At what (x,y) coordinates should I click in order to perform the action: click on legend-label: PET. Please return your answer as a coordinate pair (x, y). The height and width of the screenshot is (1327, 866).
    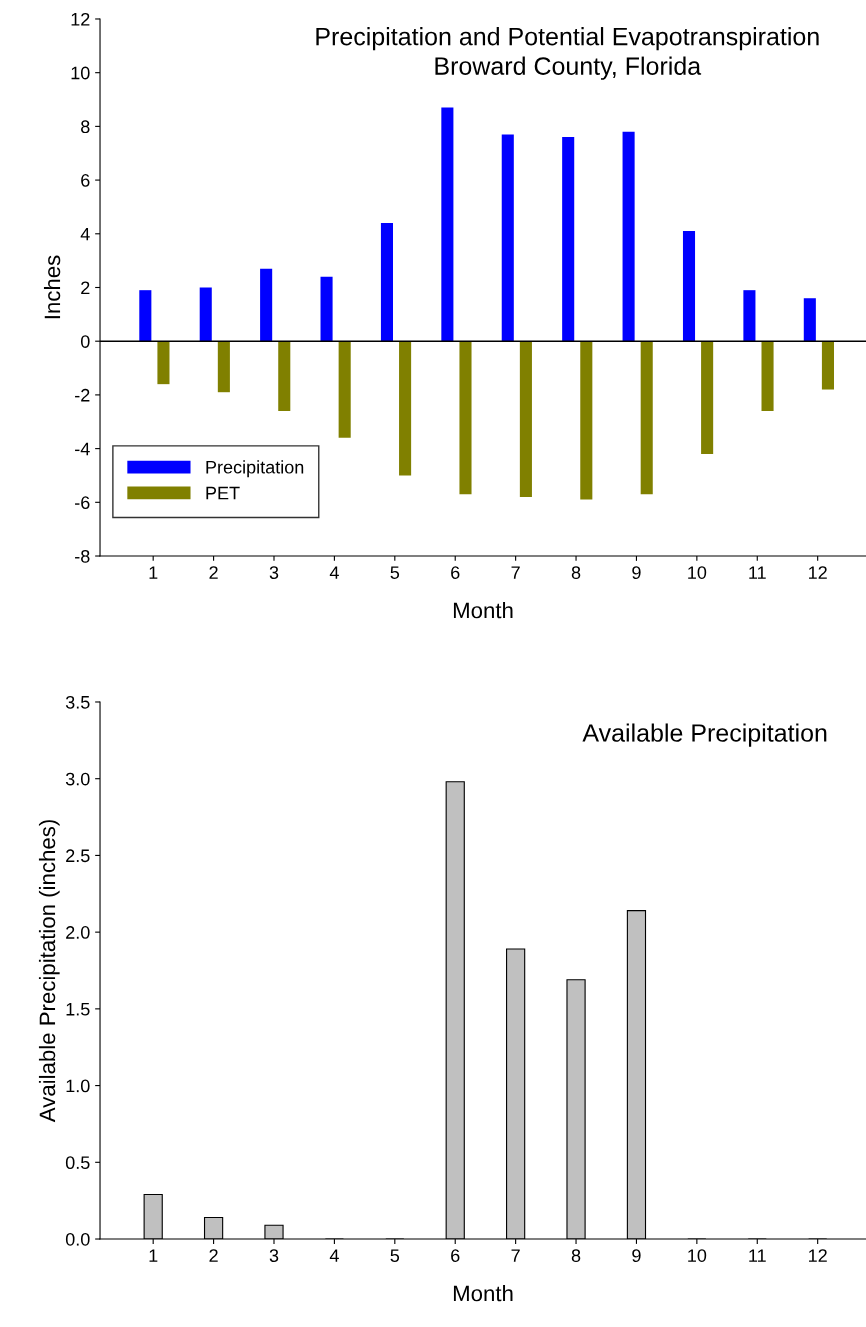
    Looking at the image, I should click on (223, 493).